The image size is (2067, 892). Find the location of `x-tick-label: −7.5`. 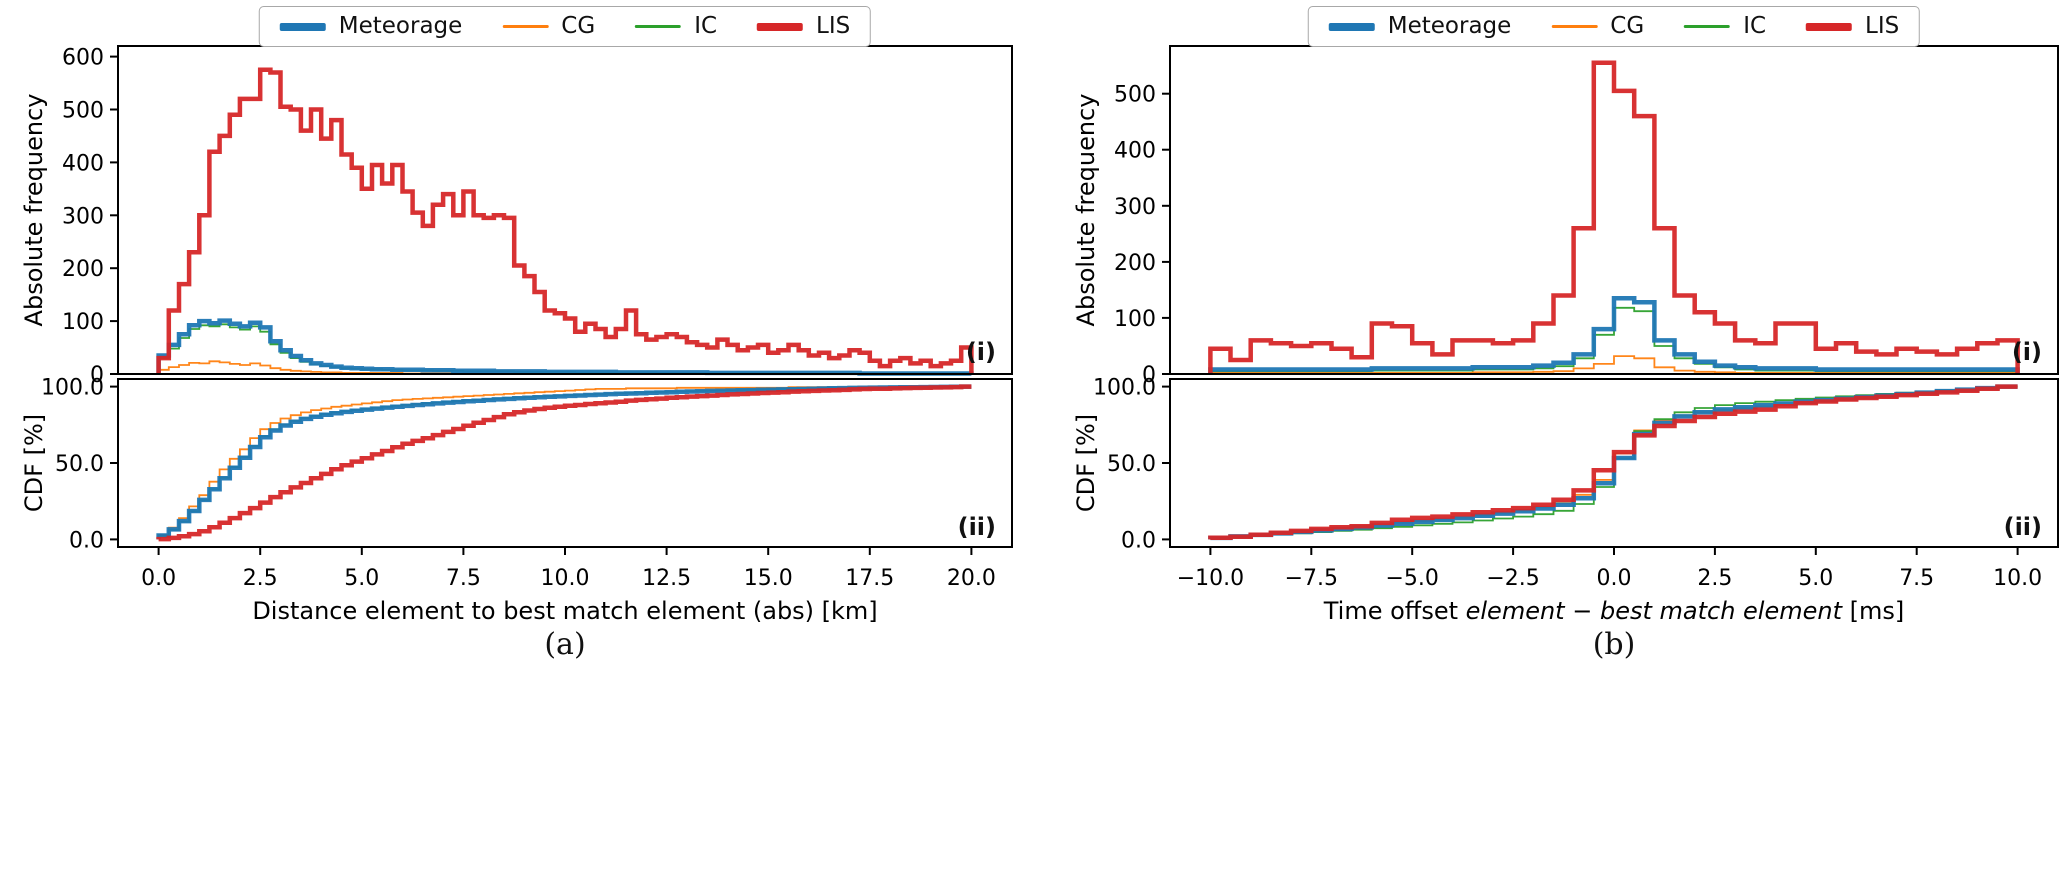

x-tick-label: −7.5 is located at coordinates (1311, 578).